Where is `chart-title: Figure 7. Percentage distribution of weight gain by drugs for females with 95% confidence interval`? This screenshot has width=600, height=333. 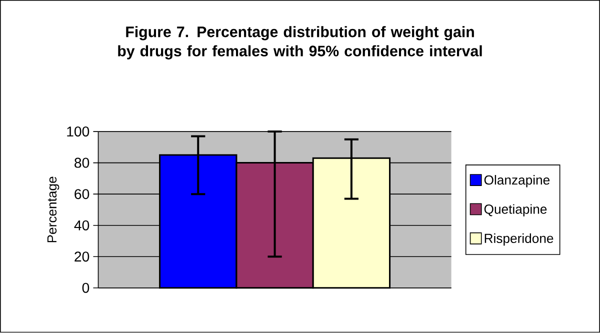 chart-title: Figure 7. Percentage distribution of weight gain by drugs for females with 95% confidence interval is located at coordinates (300, 43).